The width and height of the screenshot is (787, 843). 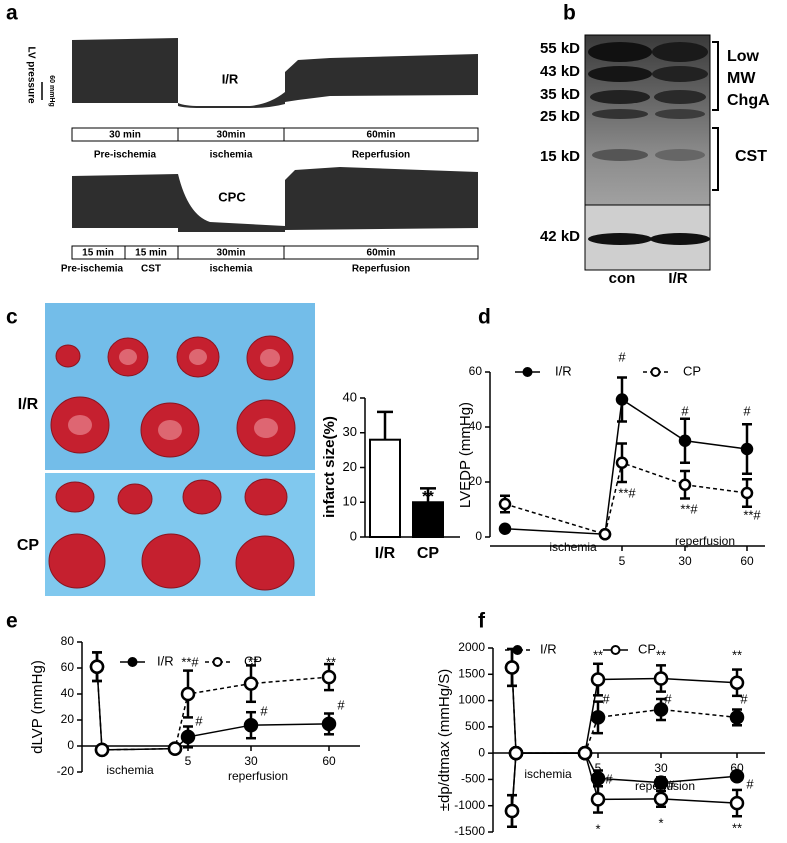 I want to click on lane-label: con, so click(x=622, y=278).